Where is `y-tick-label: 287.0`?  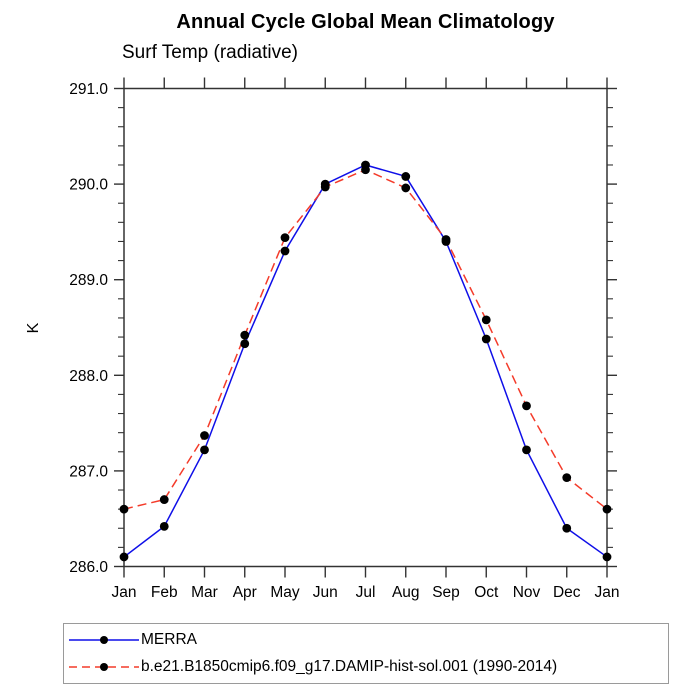
y-tick-label: 287.0 is located at coordinates (88, 471).